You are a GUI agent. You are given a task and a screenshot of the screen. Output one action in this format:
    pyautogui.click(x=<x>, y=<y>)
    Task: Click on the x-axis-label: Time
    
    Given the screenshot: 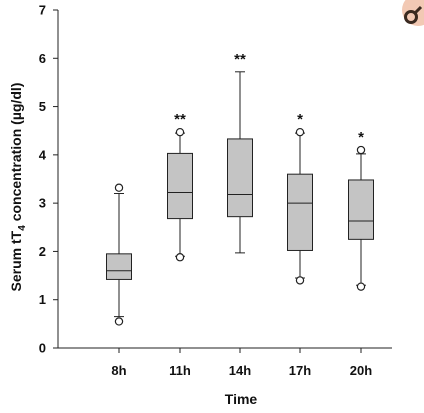 What is the action you would take?
    pyautogui.click(x=241, y=399)
    